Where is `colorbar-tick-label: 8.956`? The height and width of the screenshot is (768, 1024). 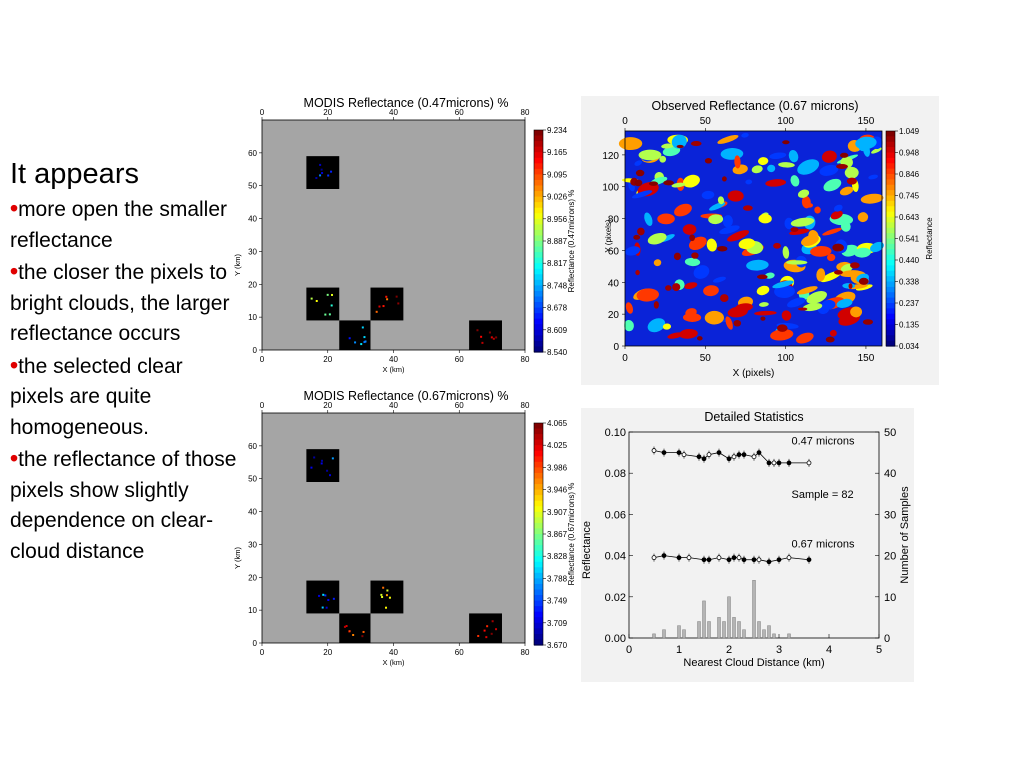 colorbar-tick-label: 8.956 is located at coordinates (557, 219).